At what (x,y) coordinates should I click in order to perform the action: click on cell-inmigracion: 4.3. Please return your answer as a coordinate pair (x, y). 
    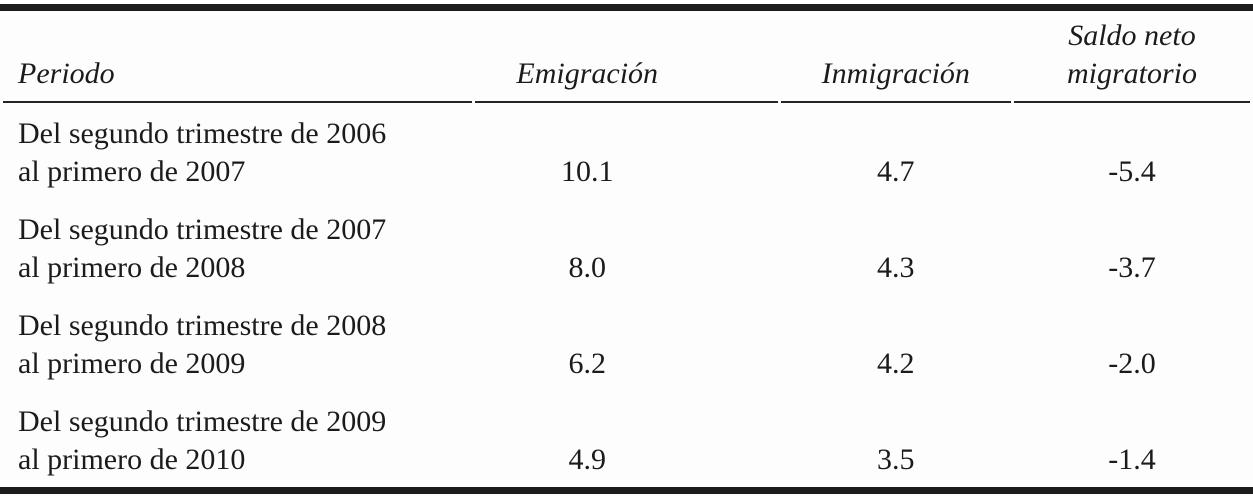
    Looking at the image, I should click on (896, 267).